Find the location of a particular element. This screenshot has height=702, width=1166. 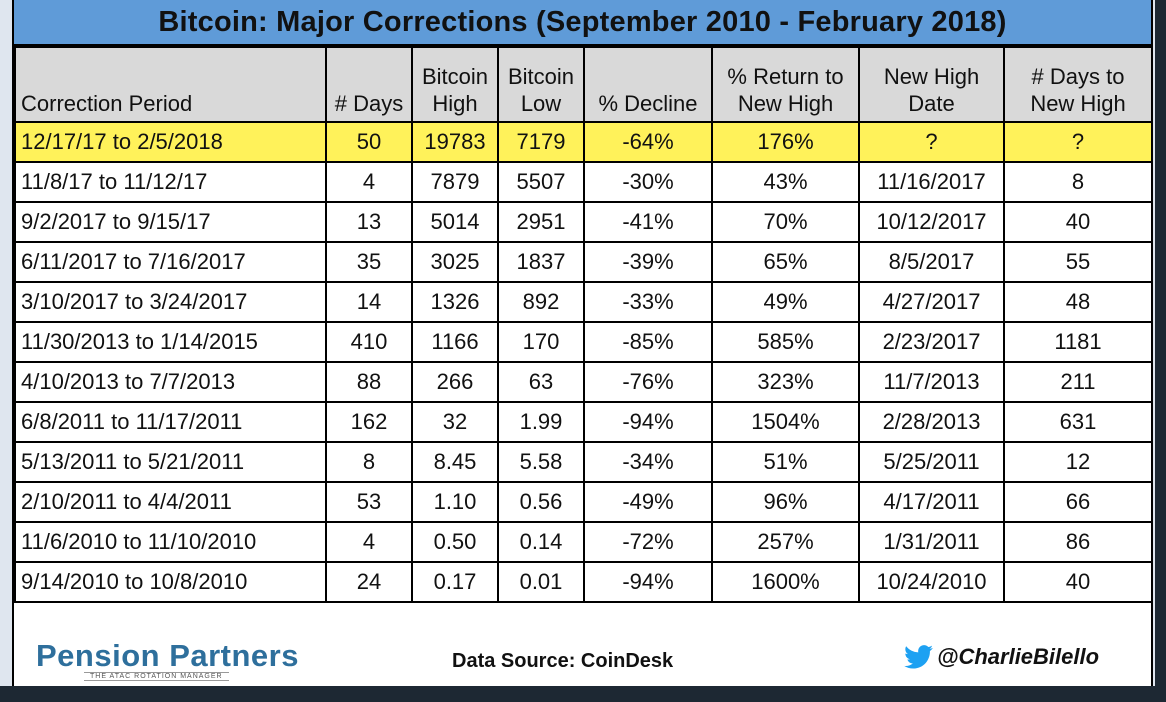

cell-correction-period: 4/10/2013 to 7/7/2013 is located at coordinates (170, 382).